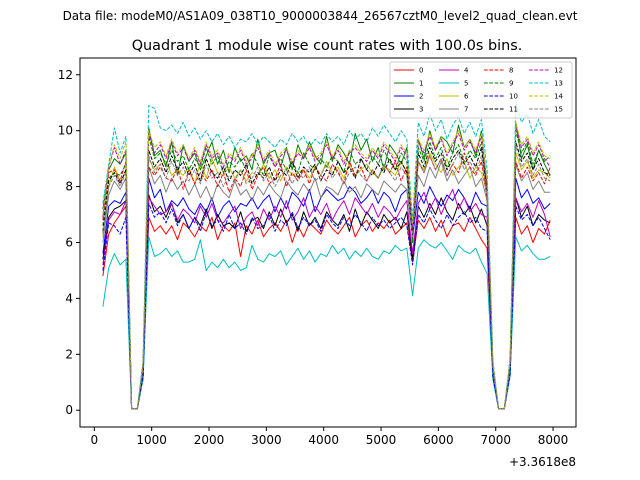  I want to click on legend-label-5: 5, so click(466, 84).